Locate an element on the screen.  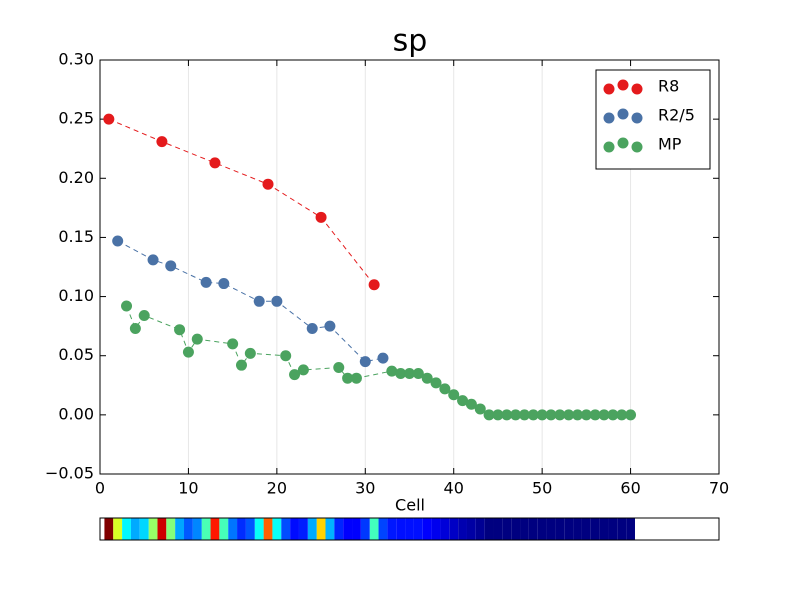
y-tick-label: 0.15 is located at coordinates (76, 236).